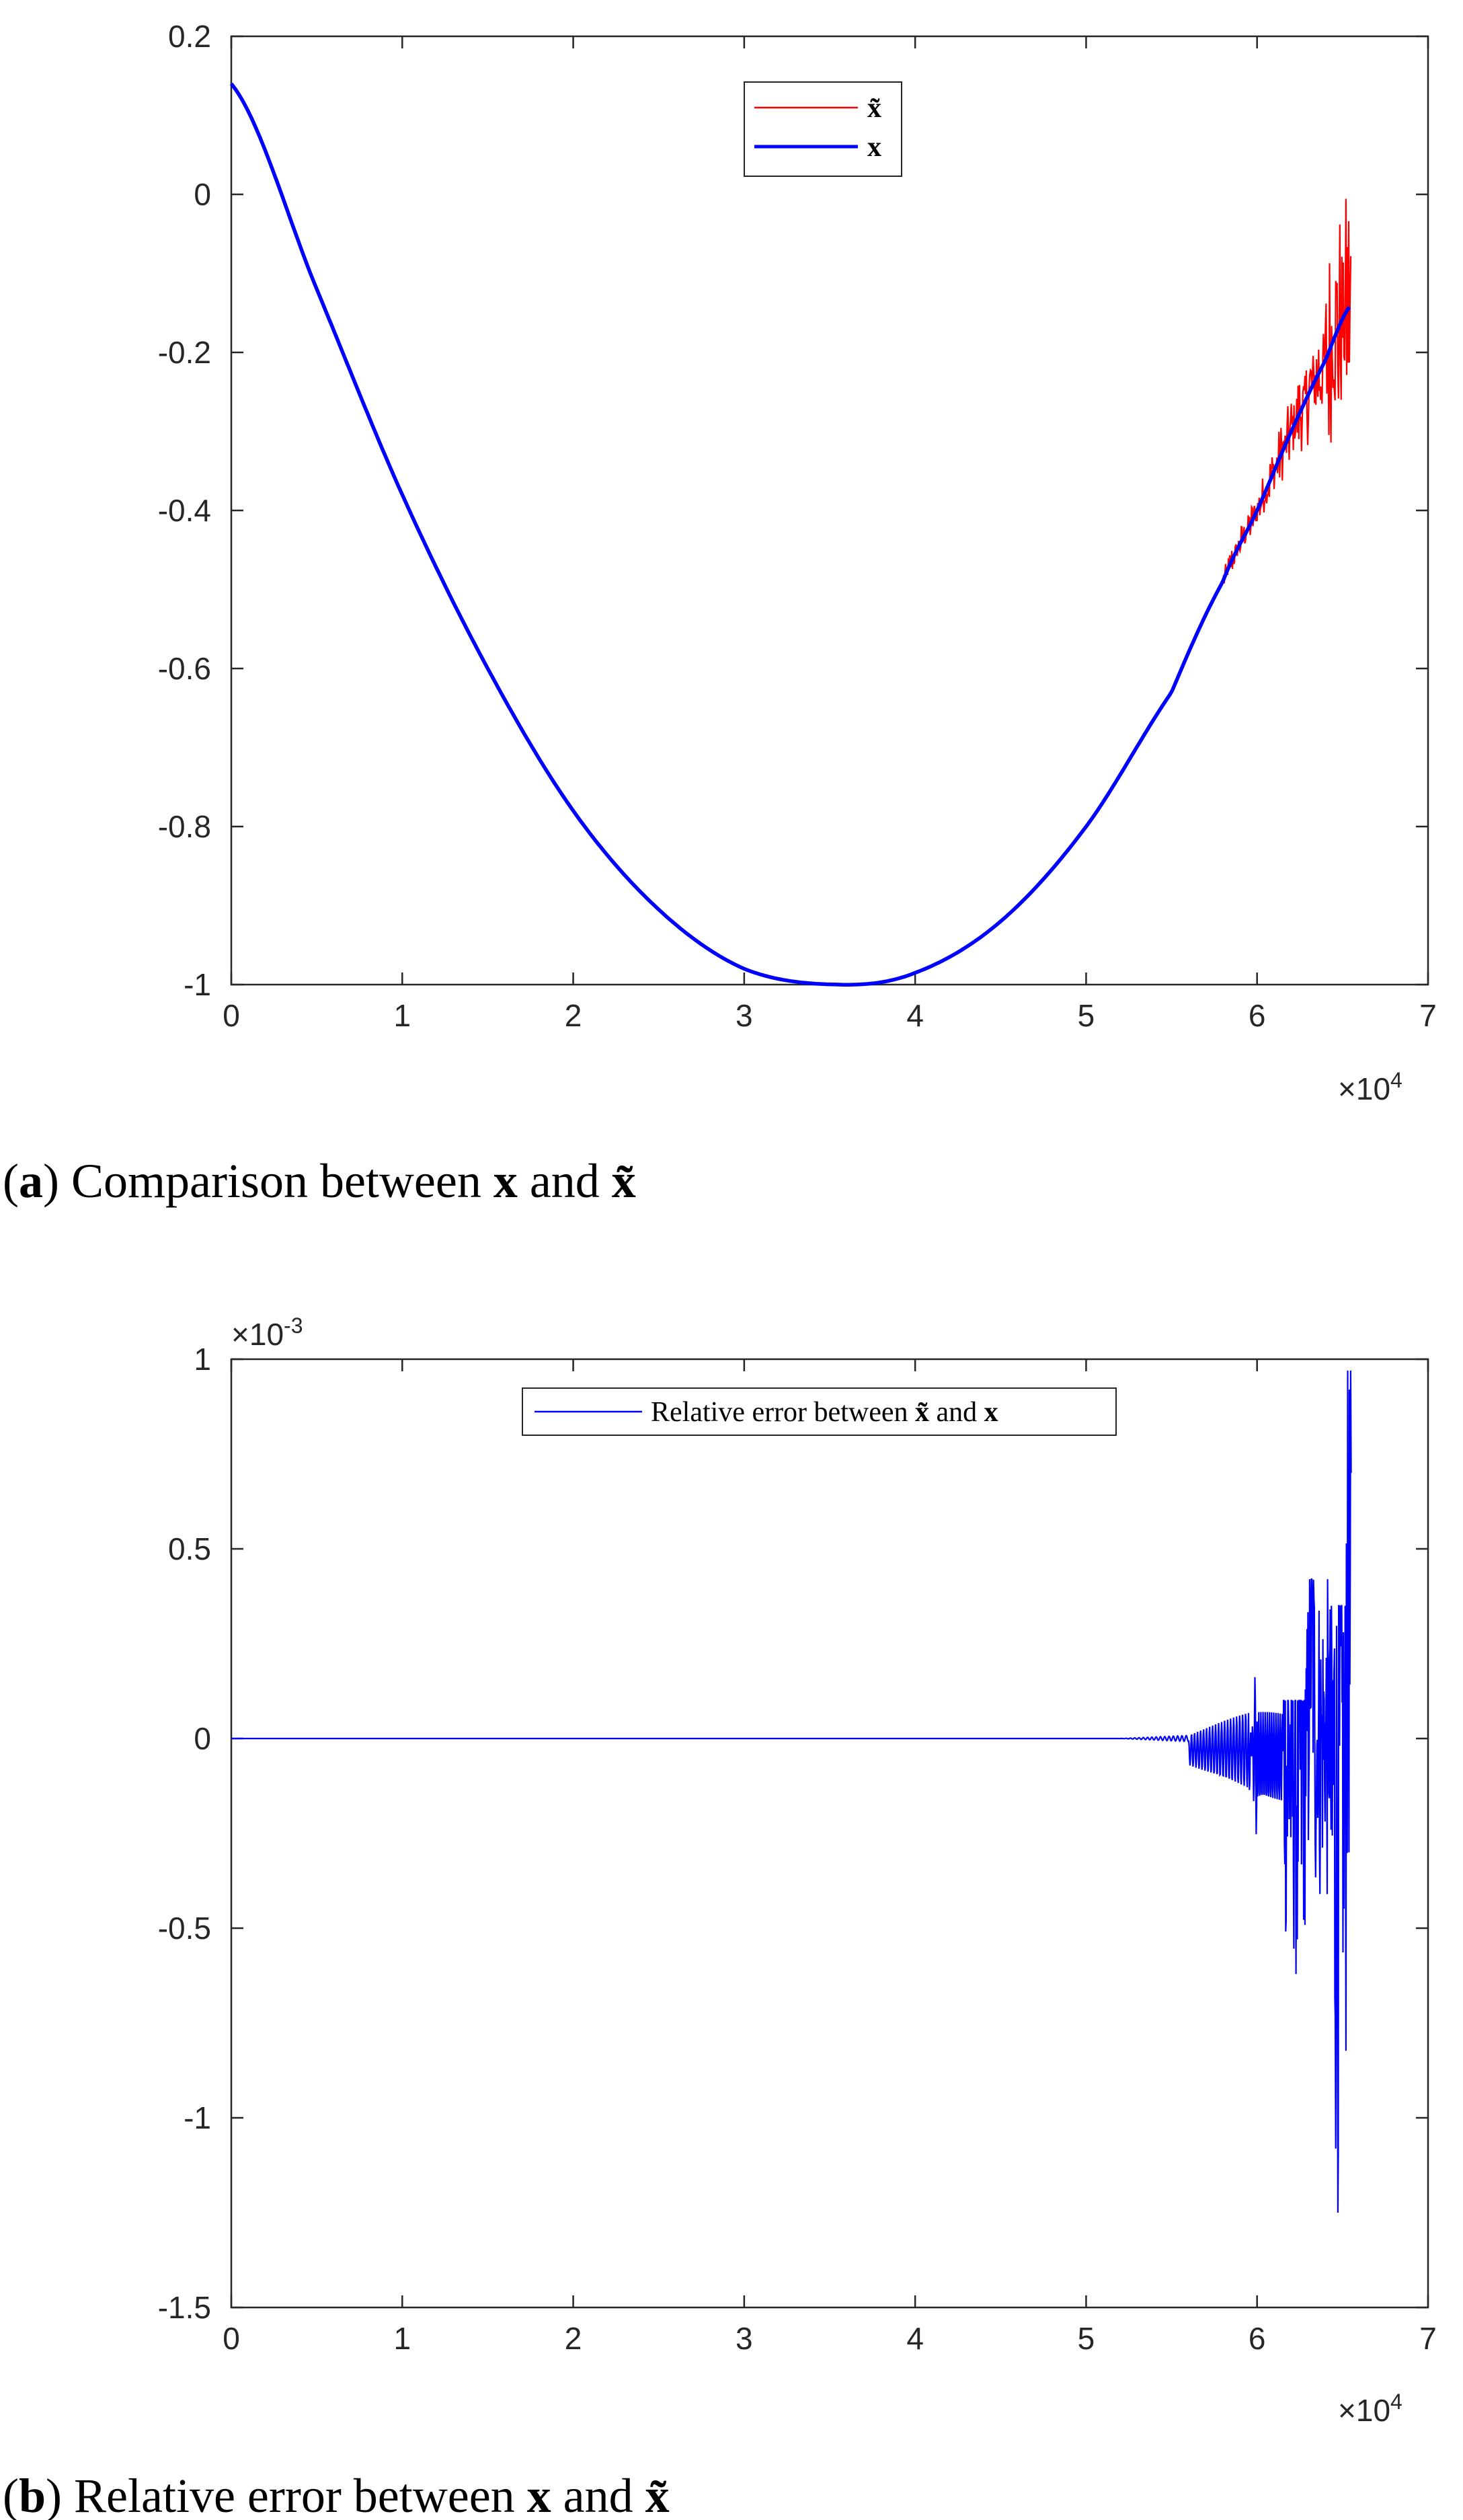 This screenshot has height=2520, width=1463. I want to click on y-tick-label: -0.8, so click(185, 826).